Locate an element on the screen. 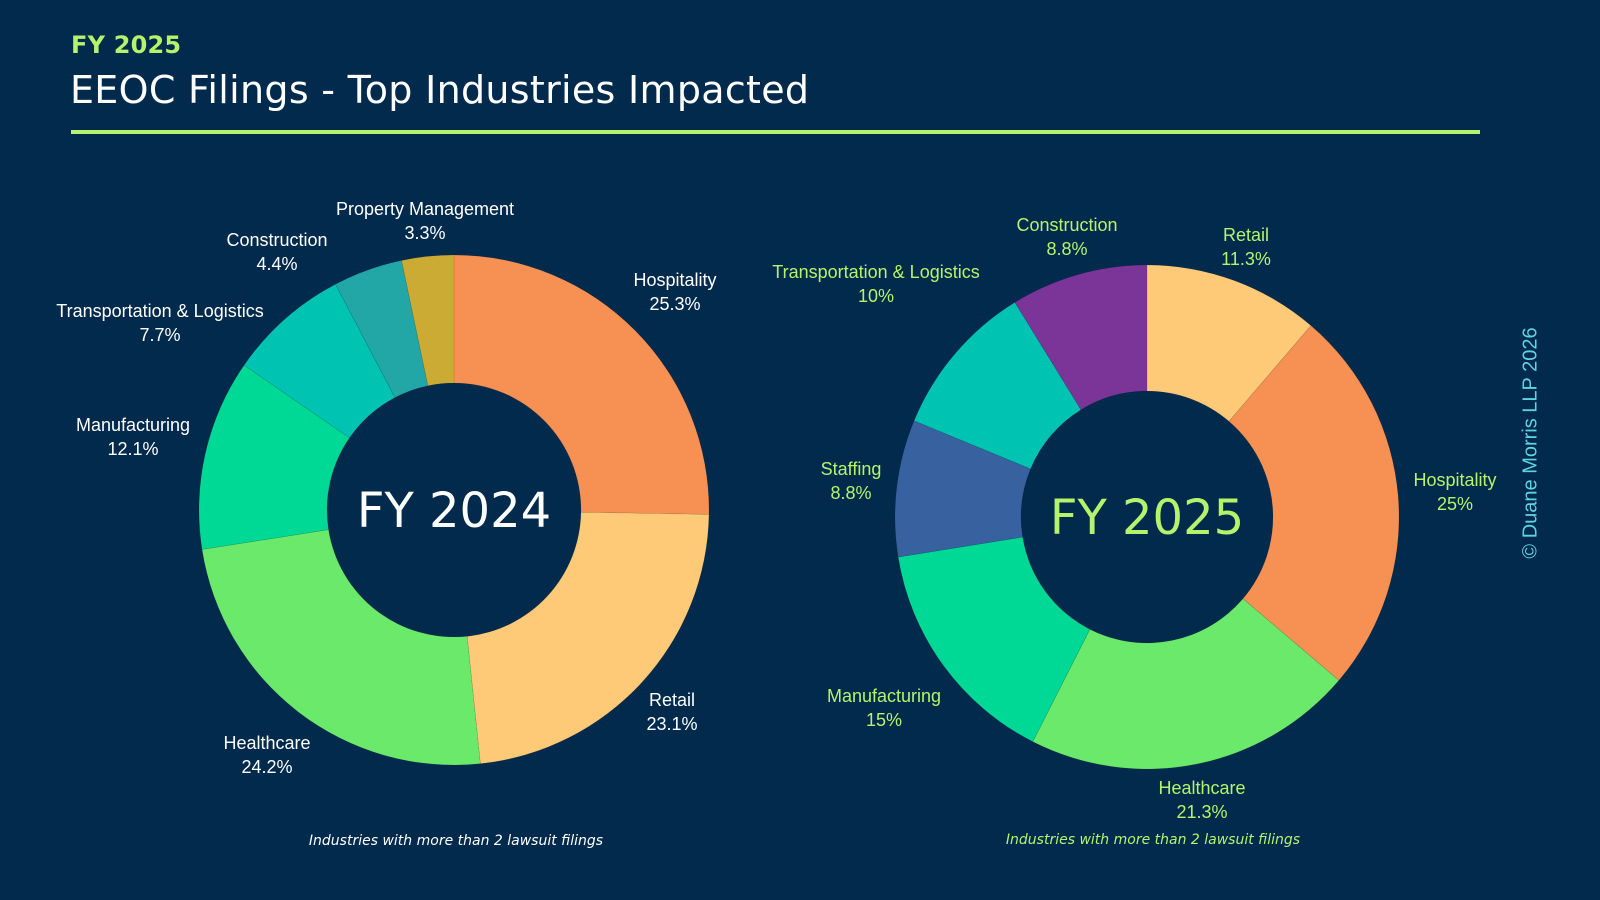 This screenshot has width=1600, height=900. slice-label-hospitality: Hospitality 25.3% is located at coordinates (674, 292).